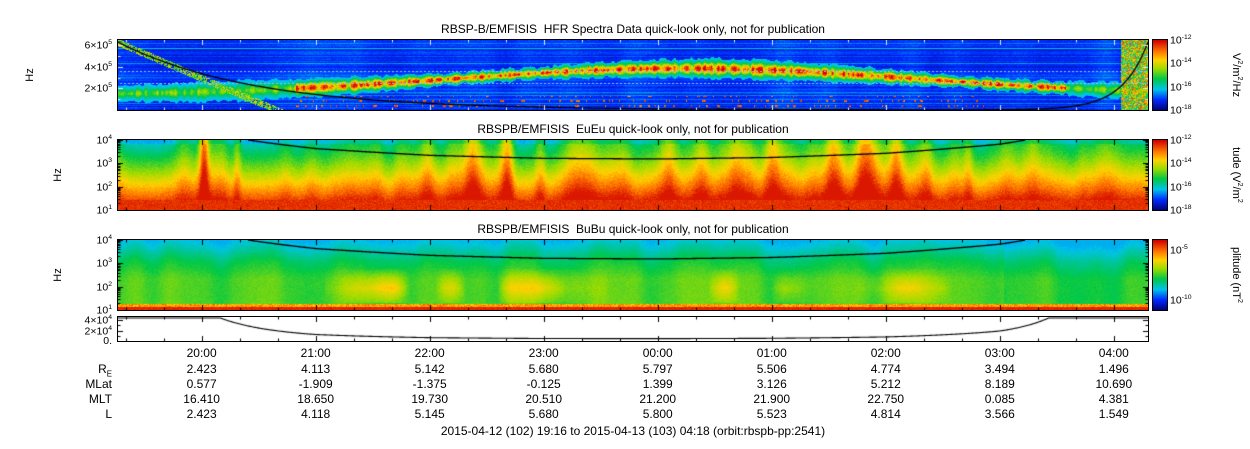 This screenshot has height=449, width=1250. Describe the element at coordinates (108, 414) in the screenshot. I see `ephemeris-row-label: L` at that location.